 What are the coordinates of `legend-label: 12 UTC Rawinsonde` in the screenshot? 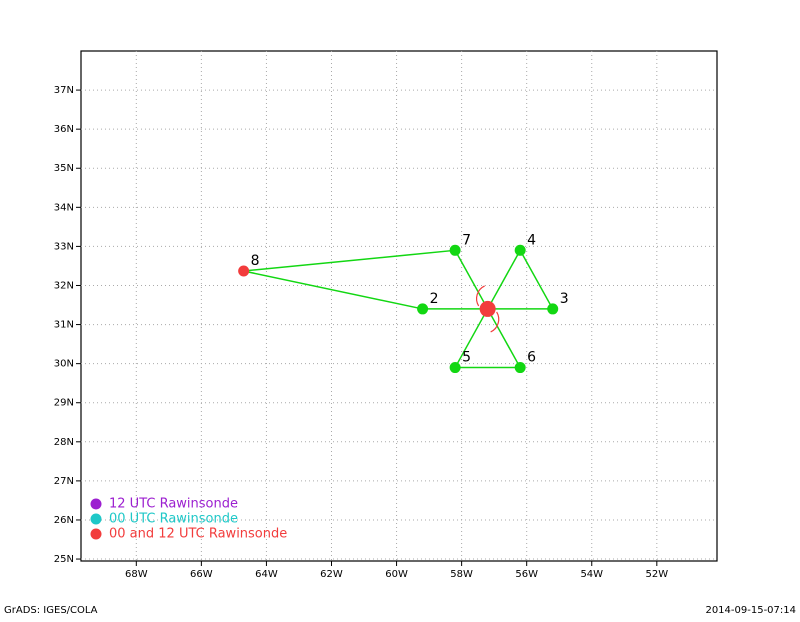 It's located at (173, 504).